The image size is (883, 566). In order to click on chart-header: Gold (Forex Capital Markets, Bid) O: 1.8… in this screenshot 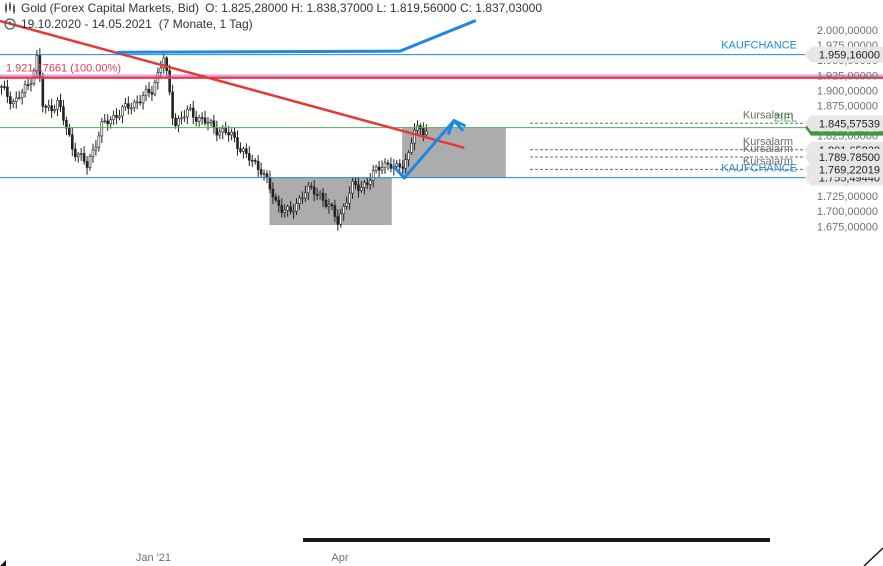, I will do `click(271, 16)`.